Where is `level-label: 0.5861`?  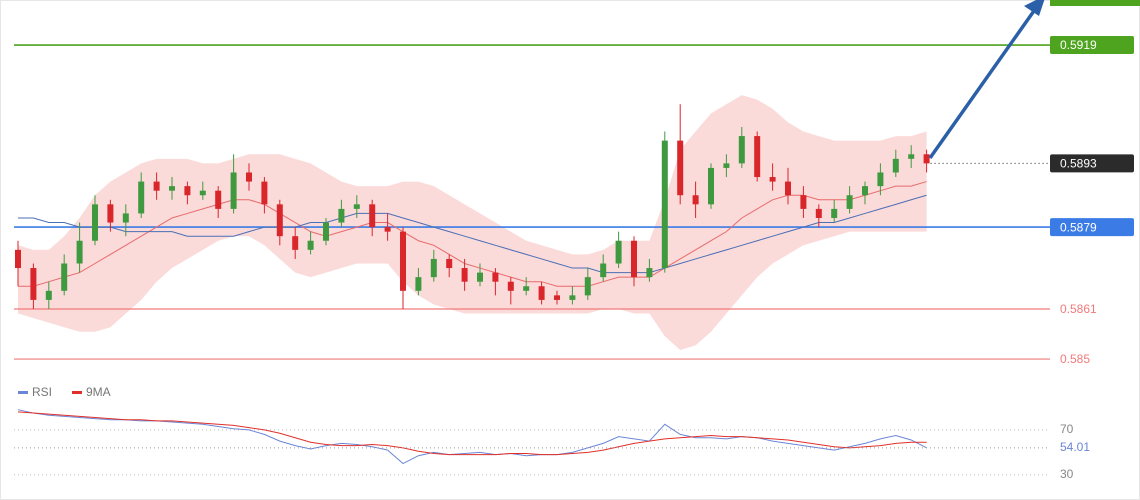 level-label: 0.5861 is located at coordinates (1078, 309).